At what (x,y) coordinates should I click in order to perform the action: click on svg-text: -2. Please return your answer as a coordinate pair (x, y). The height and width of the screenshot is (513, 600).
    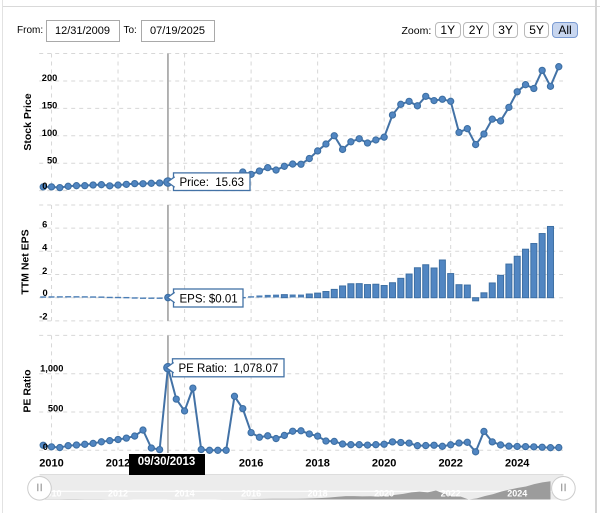
    Looking at the image, I should click on (43, 316).